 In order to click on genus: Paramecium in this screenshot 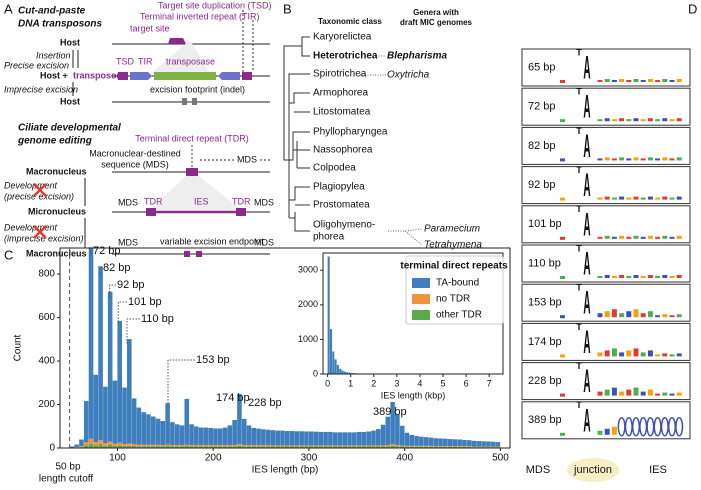, I will do `click(452, 229)`.